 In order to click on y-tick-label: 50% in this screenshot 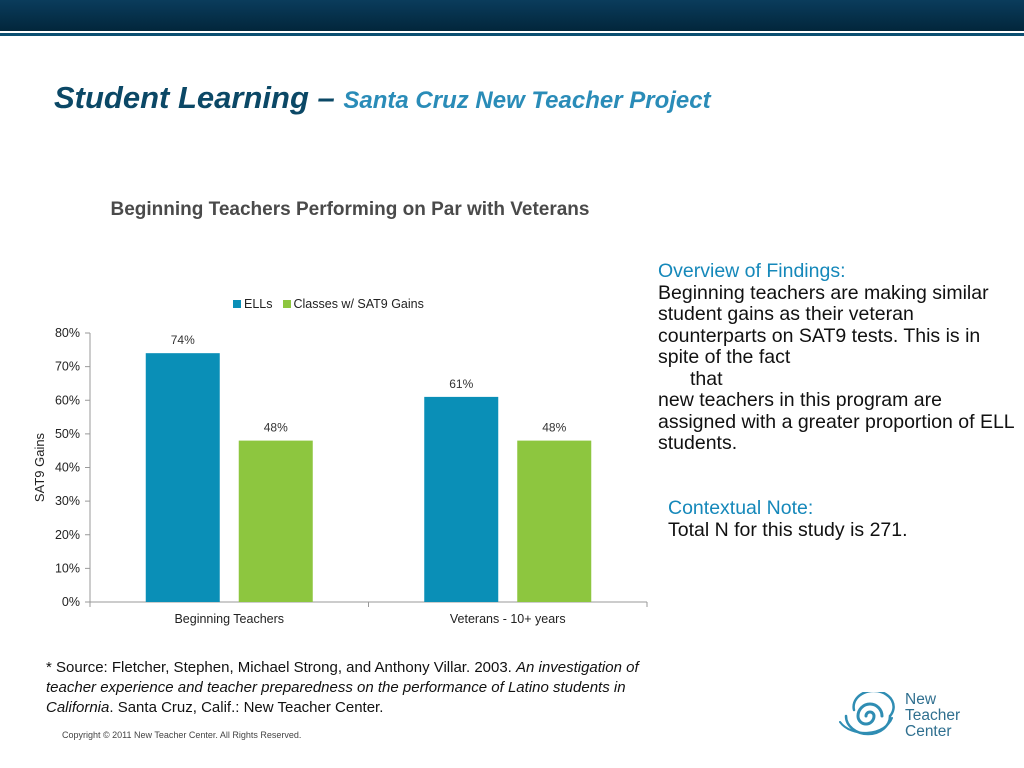, I will do `click(67, 434)`.